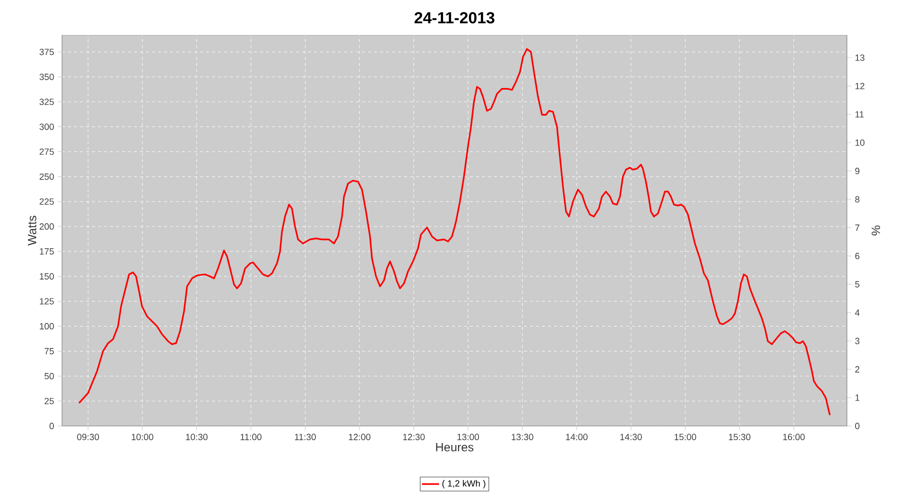 This screenshot has width=900, height=500. Describe the element at coordinates (857, 284) in the screenshot. I see `y2-tick-label: 5` at that location.